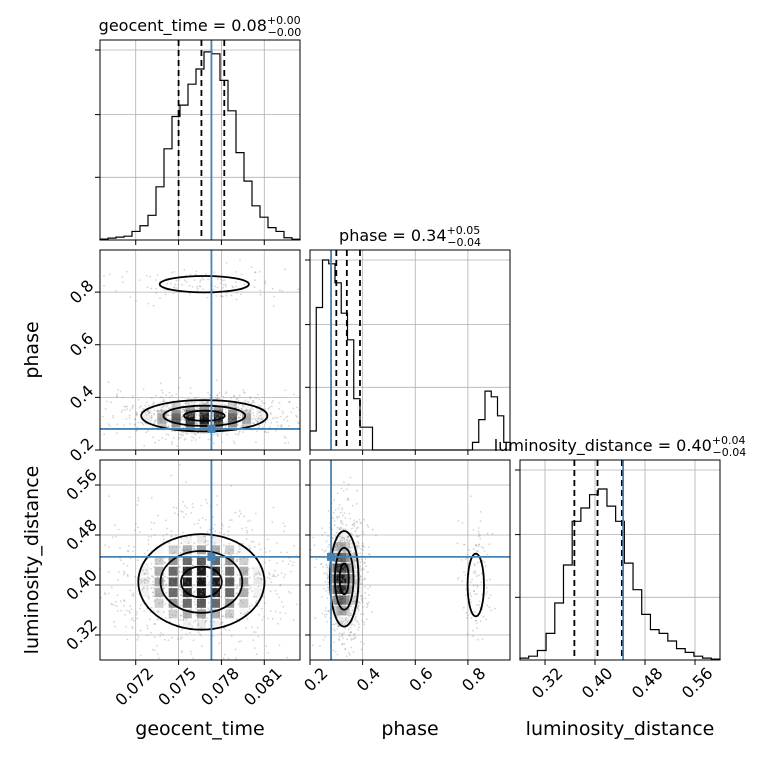 The height and width of the screenshot is (760, 760). What do you see at coordinates (230, 550) in the screenshot?
I see `density-cell` at bounding box center [230, 550].